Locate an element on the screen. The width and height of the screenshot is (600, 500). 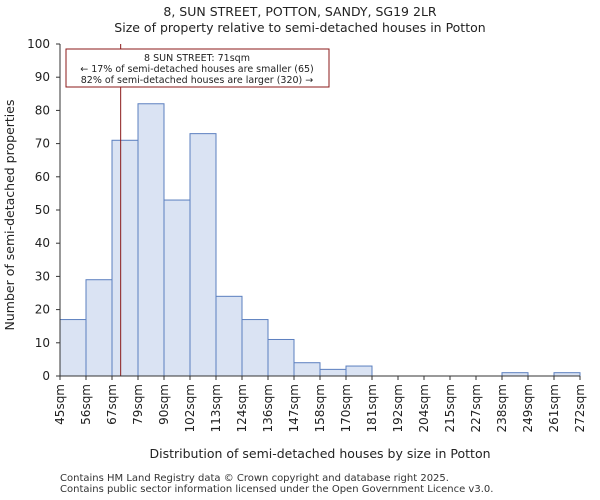
x-tick-label: 56sqm is located at coordinates (86, 404).